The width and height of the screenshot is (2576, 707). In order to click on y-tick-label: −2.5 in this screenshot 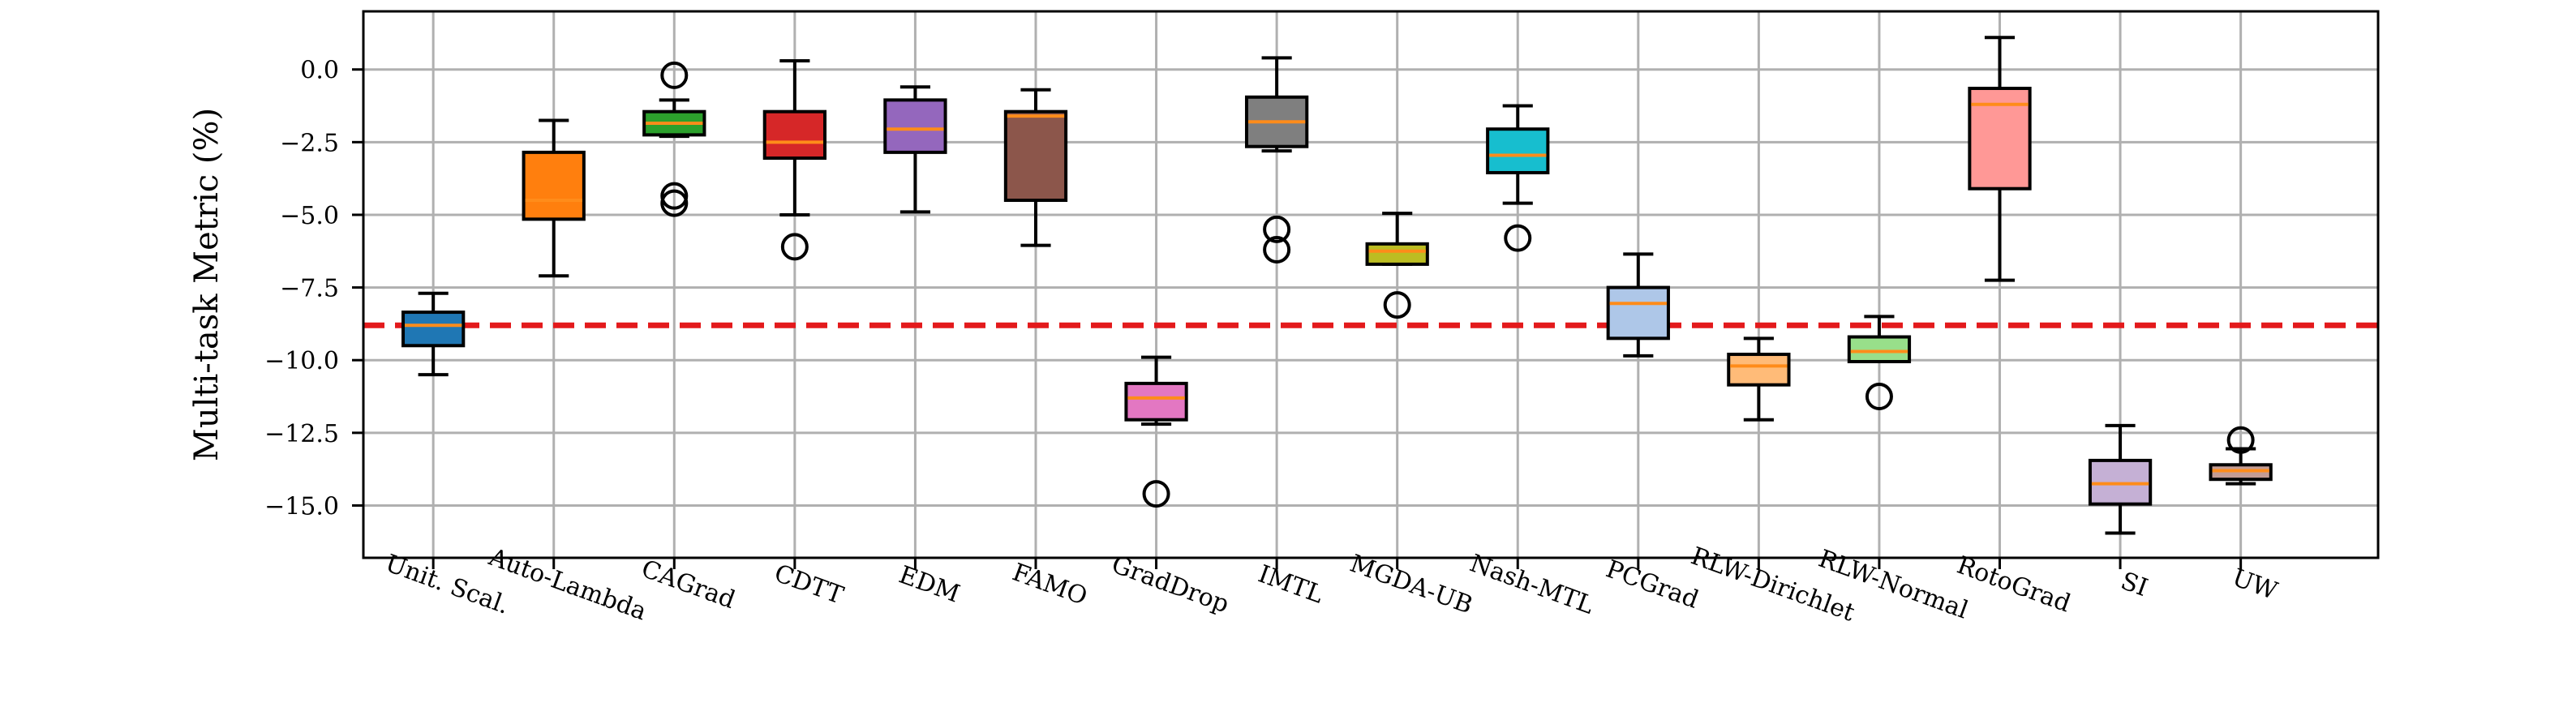, I will do `click(309, 143)`.